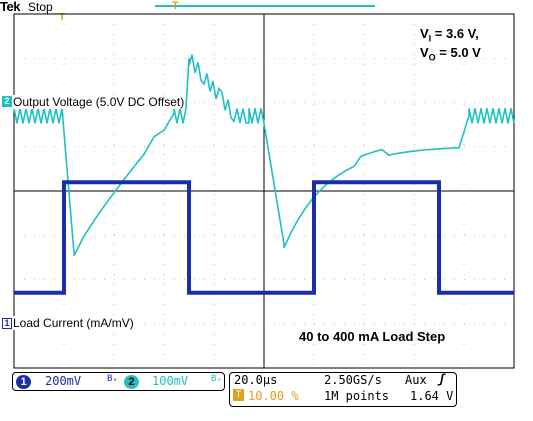 Image resolution: width=533 pixels, height=421 pixels. I want to click on record-length: 1M points, so click(357, 396).